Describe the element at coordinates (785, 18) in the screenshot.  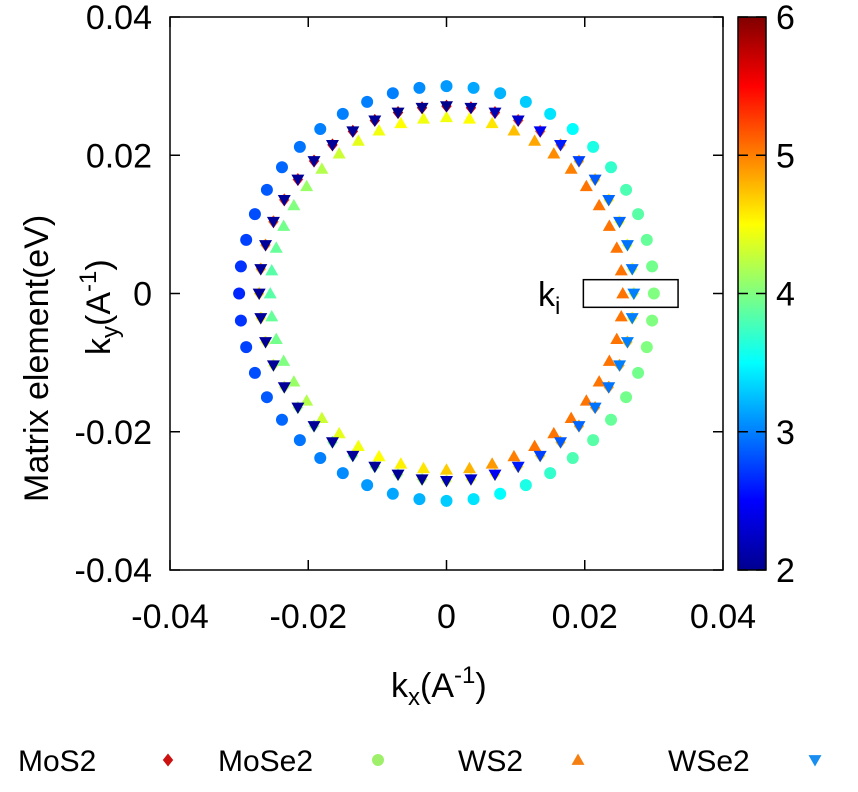
I see `colorbar-tick-label: 6` at that location.